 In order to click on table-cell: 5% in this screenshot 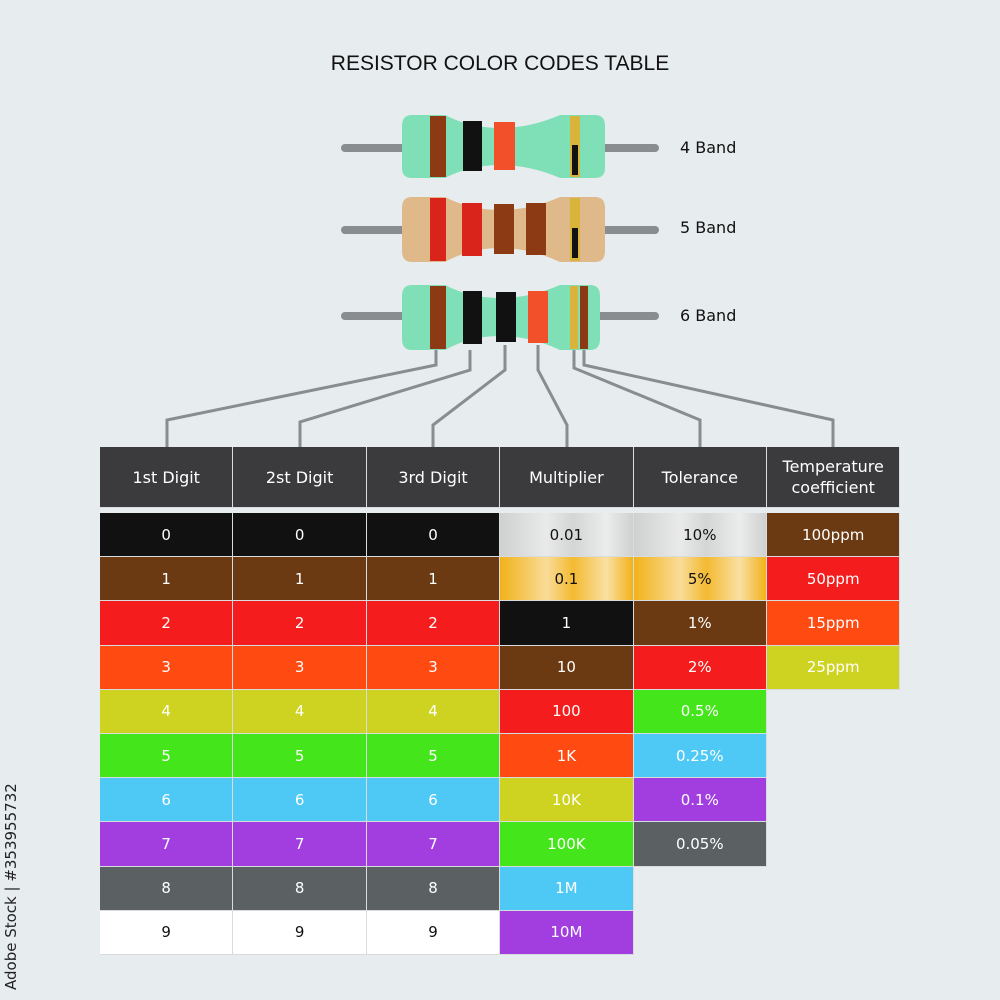, I will do `click(700, 579)`.